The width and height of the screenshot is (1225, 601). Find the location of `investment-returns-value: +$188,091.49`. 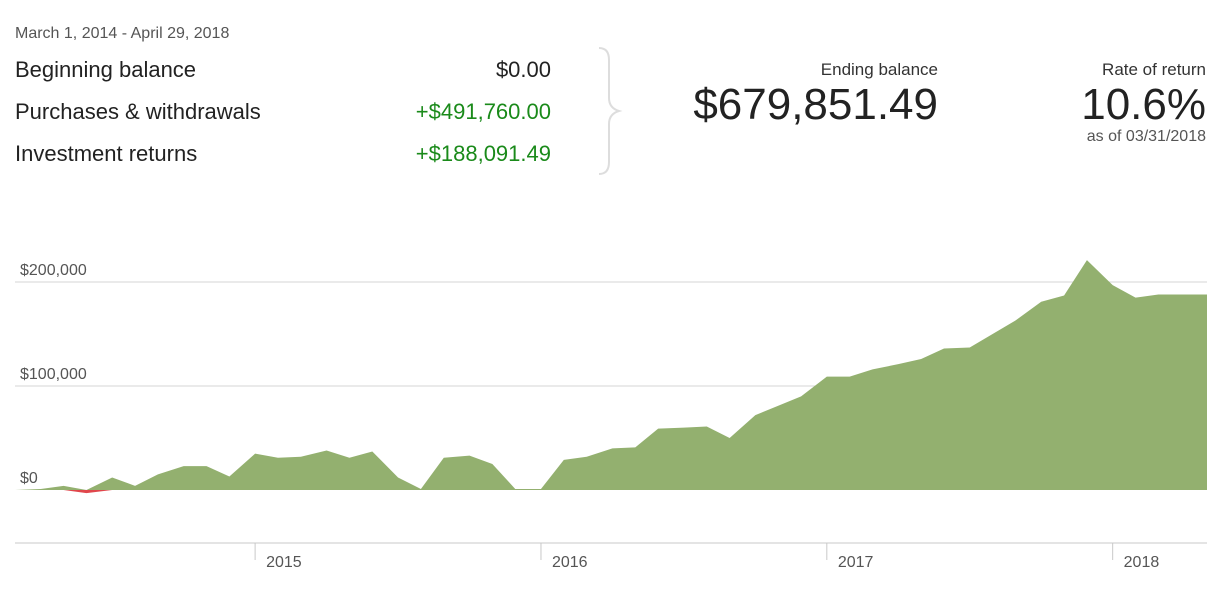

investment-returns-value: +$188,091.49 is located at coordinates (483, 153).